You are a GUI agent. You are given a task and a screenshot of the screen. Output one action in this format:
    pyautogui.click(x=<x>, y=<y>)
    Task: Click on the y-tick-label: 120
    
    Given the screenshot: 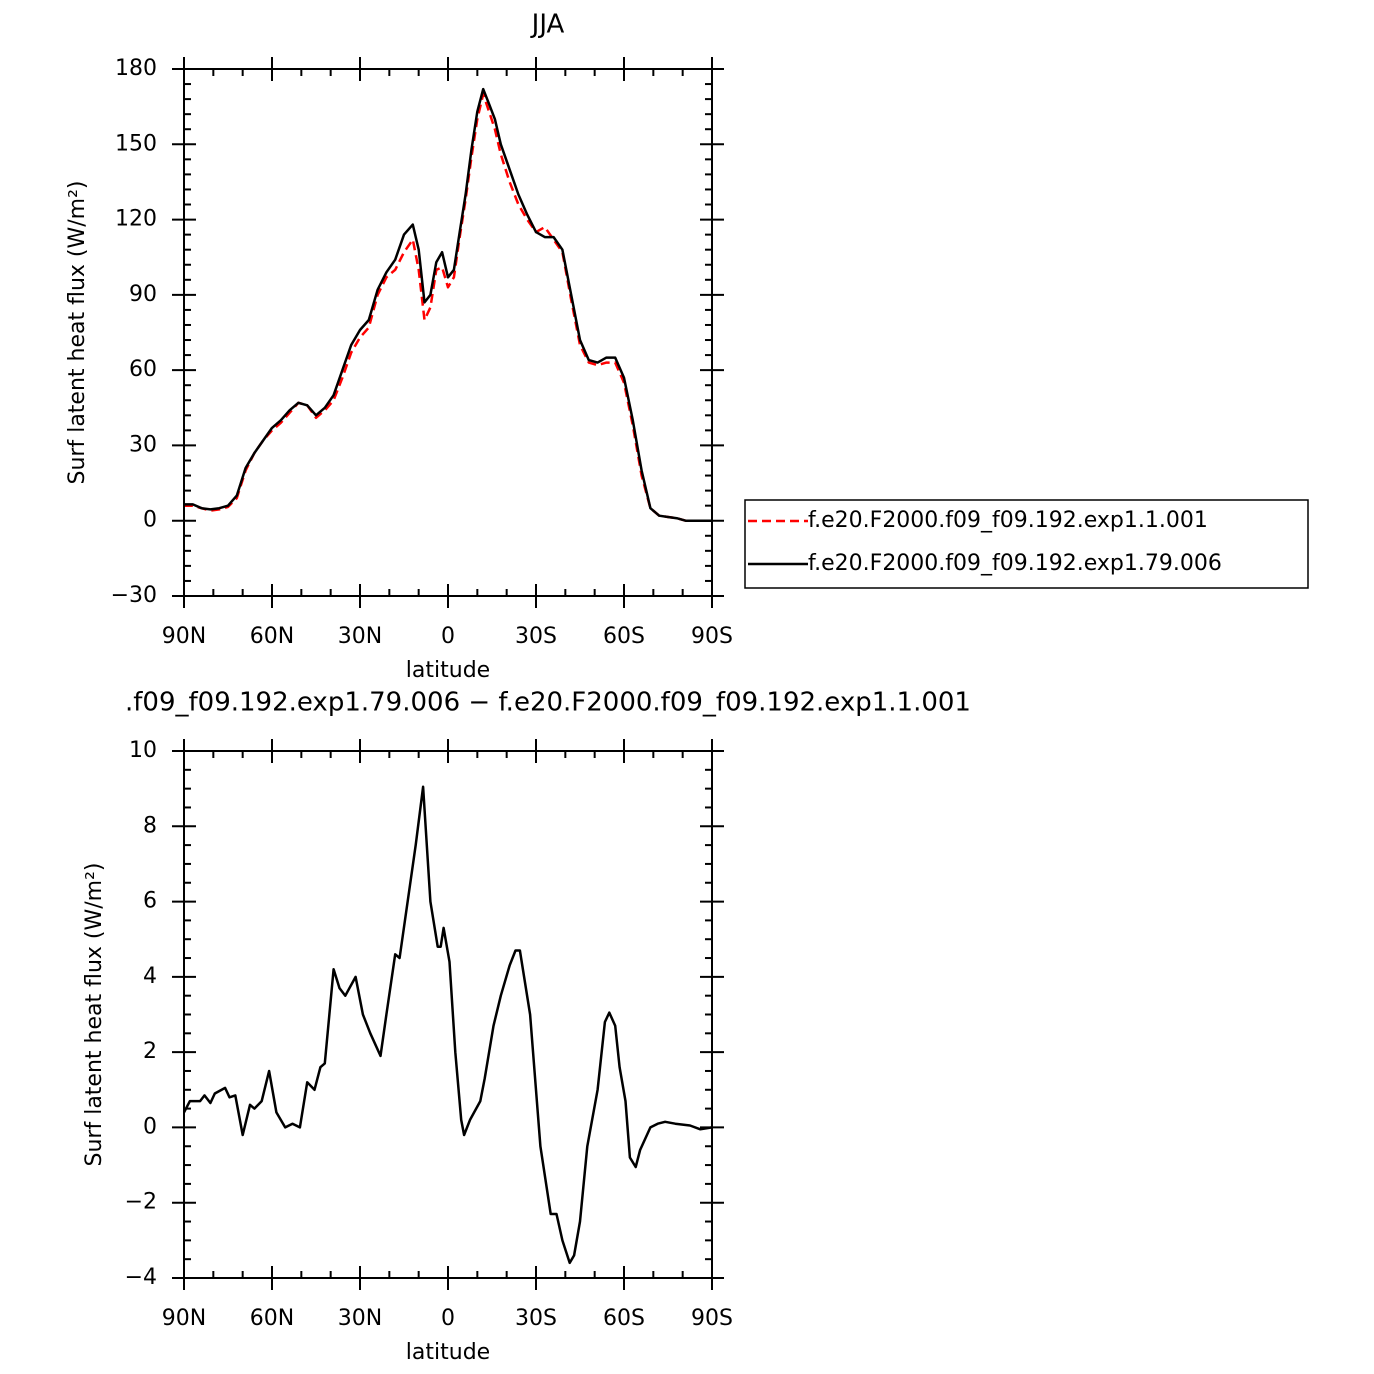 What is the action you would take?
    pyautogui.click(x=136, y=219)
    